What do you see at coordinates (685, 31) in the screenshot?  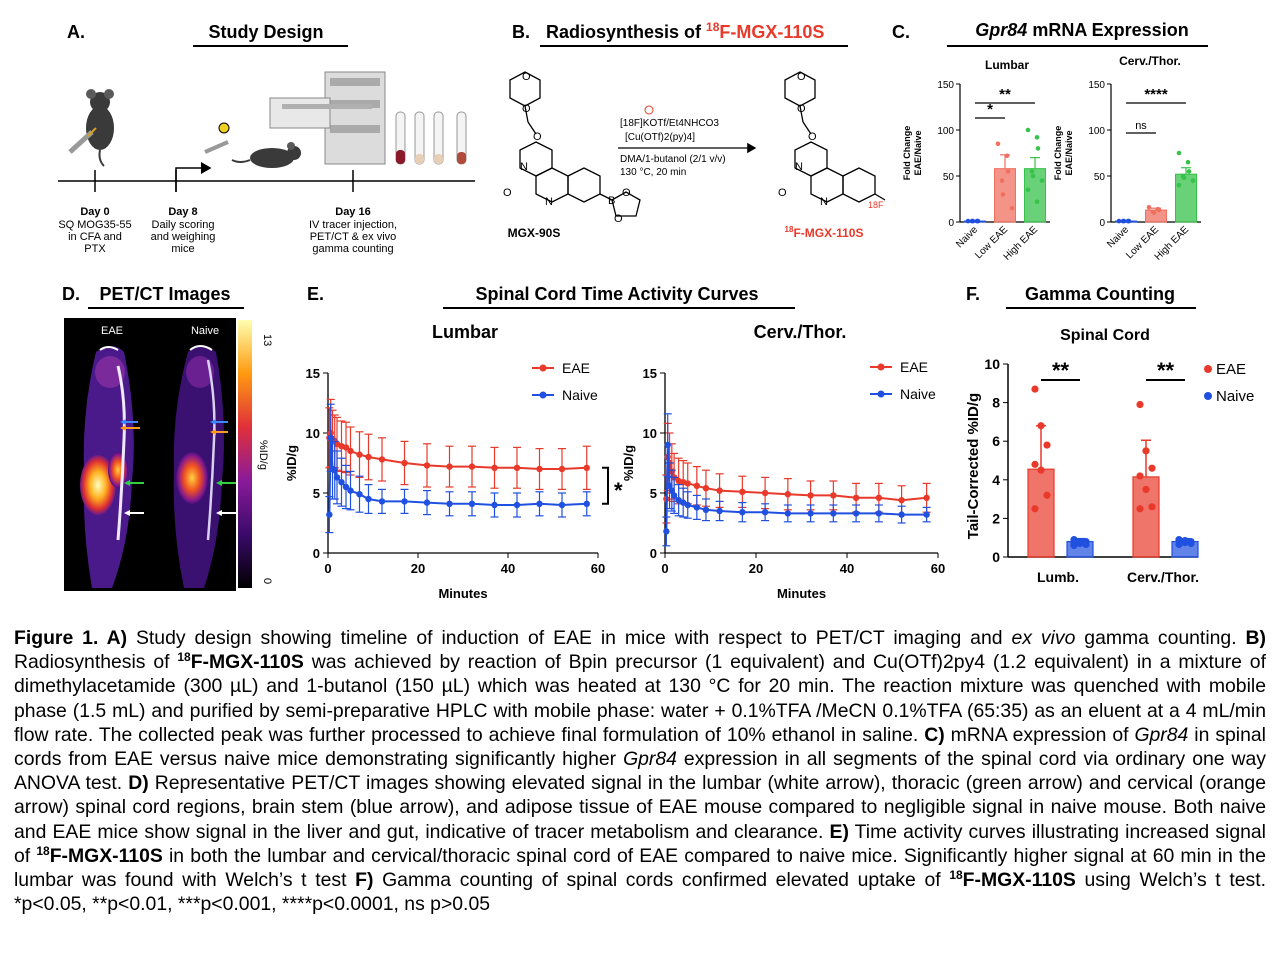 I see `panel-b-title: Radiosynthesis of 18F-MGX-110S` at bounding box center [685, 31].